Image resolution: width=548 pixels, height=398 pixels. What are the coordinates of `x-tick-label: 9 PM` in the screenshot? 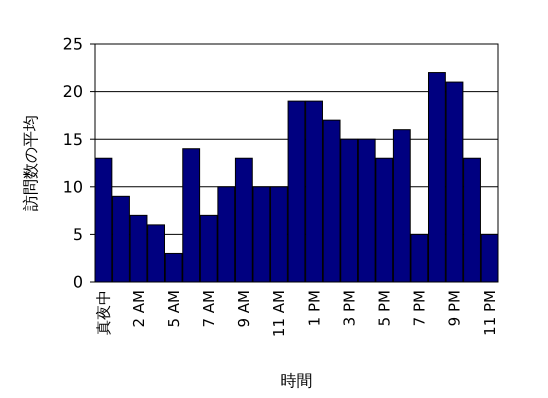 It's located at (455, 308).